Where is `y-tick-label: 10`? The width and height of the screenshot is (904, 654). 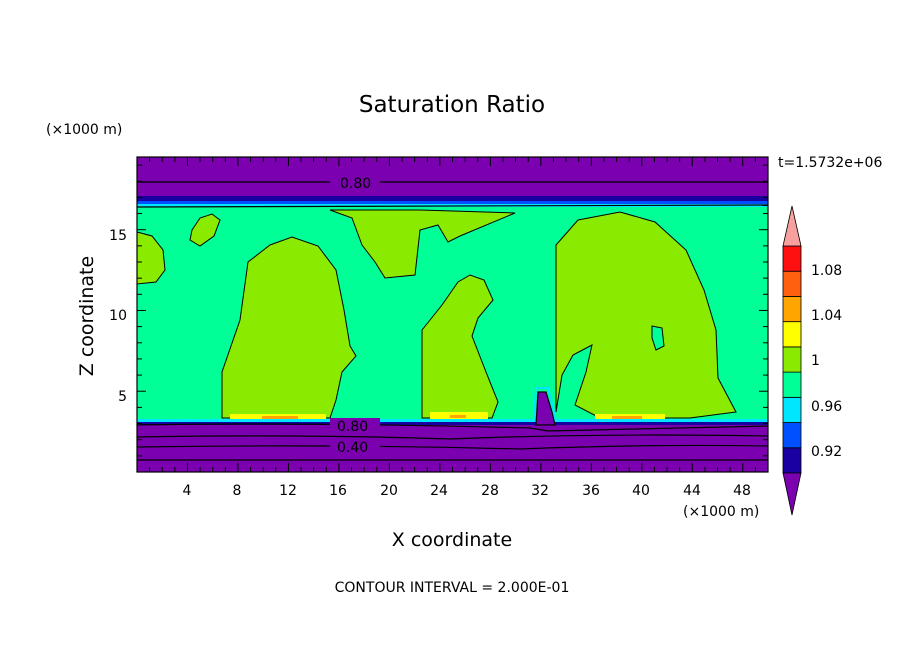
y-tick-label: 10 is located at coordinates (118, 316).